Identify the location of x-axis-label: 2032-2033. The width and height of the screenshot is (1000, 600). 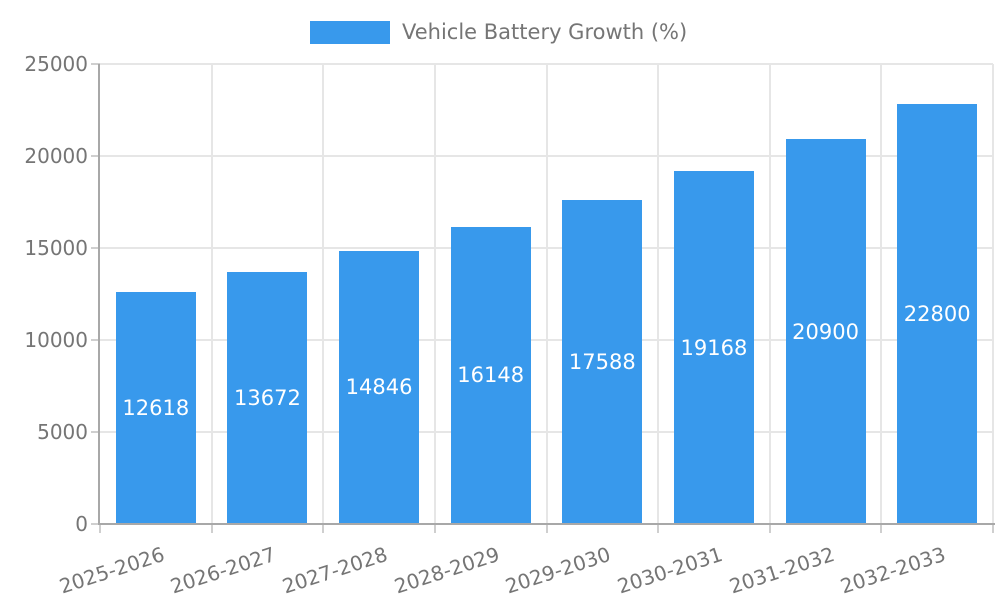
(893, 570).